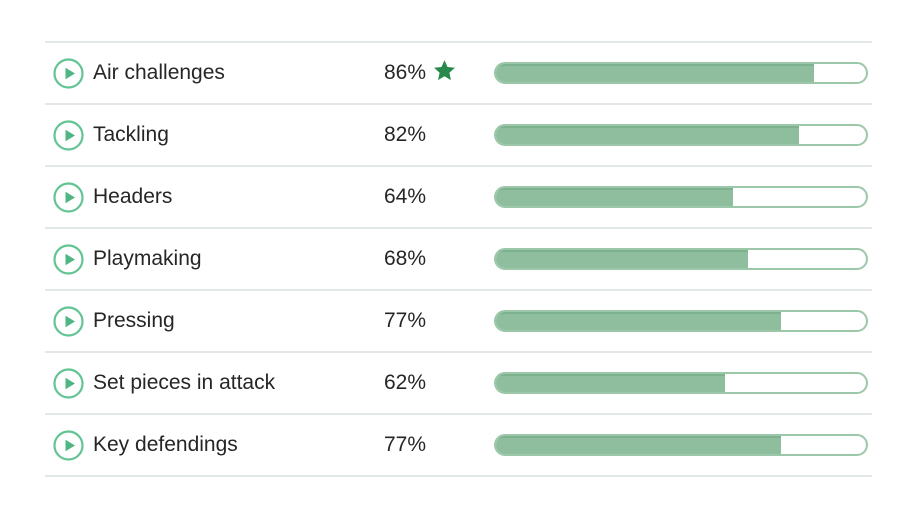 This screenshot has width=920, height=522. I want to click on skill-label: Headers, so click(133, 196).